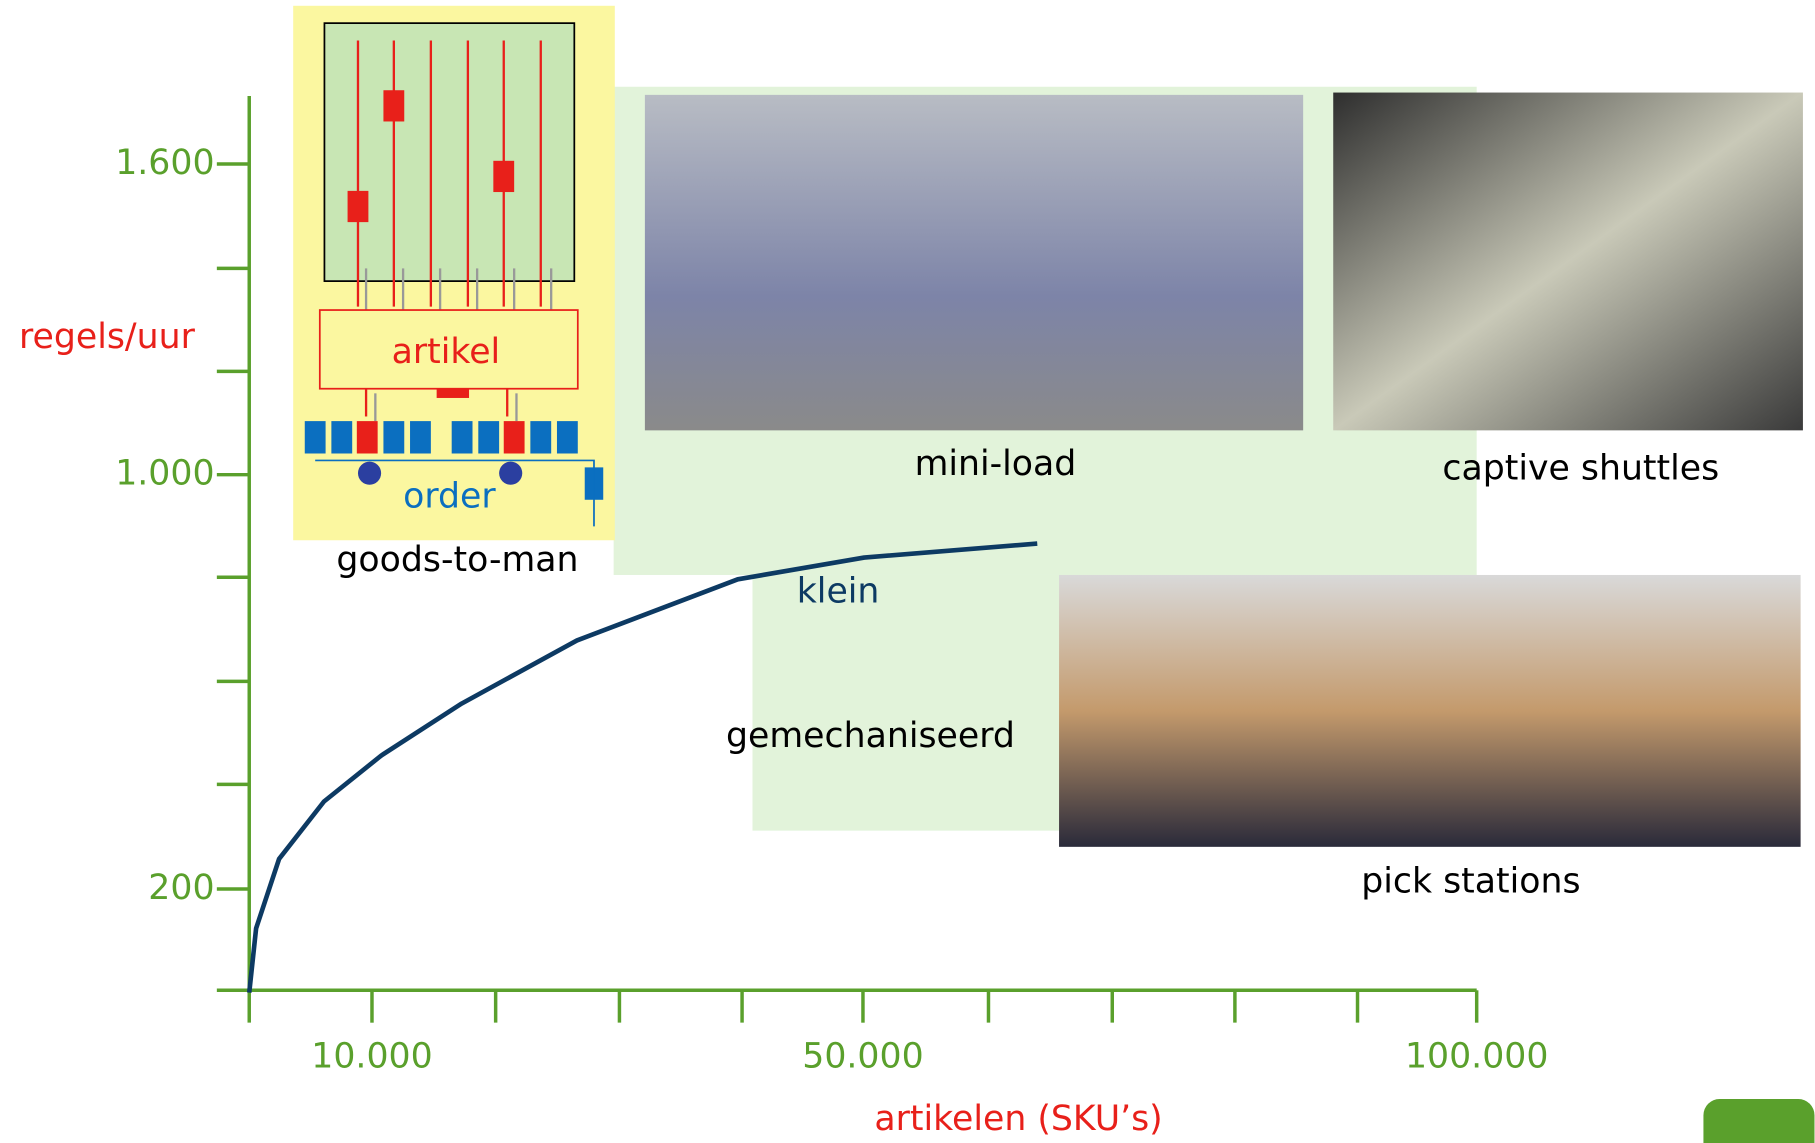 This screenshot has height=1143, width=1815. Describe the element at coordinates (446, 352) in the screenshot. I see `diagram-label: artikel` at that location.